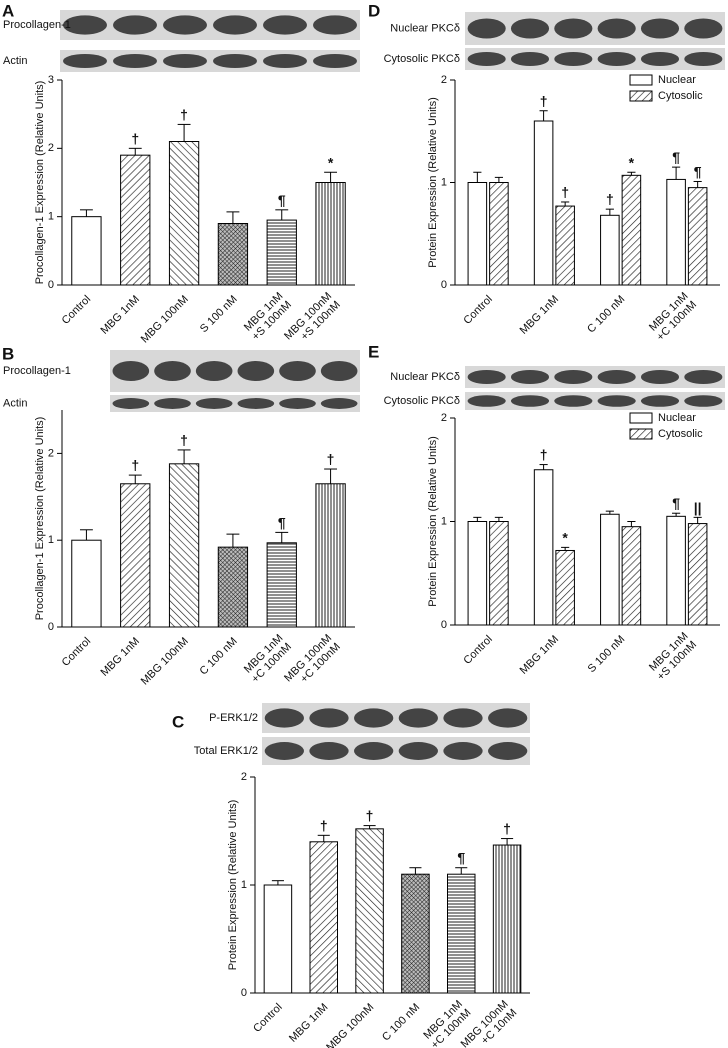 This screenshot has height=1048, width=728. I want to click on x-tick-label: MBG 1nM +S 100nM, so click(671, 657).